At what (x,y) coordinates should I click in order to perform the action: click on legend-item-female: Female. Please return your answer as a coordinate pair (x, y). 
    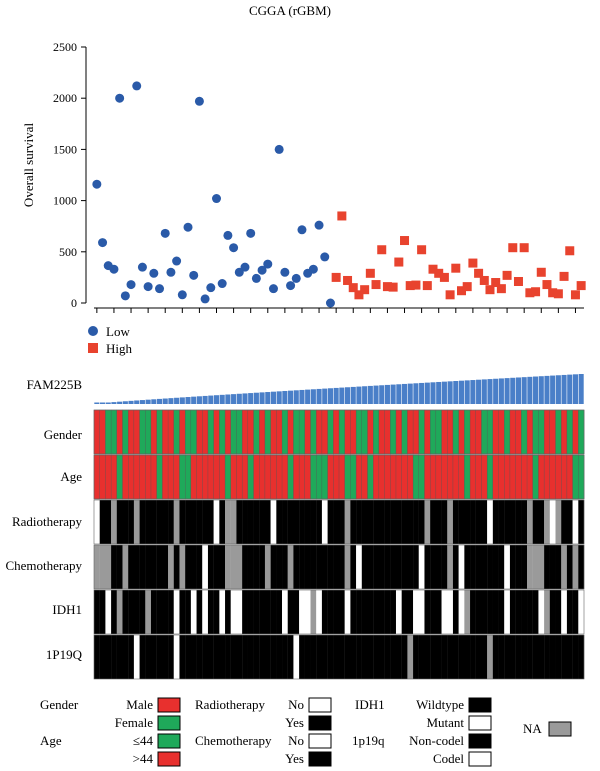
    Looking at the image, I should click on (134, 722).